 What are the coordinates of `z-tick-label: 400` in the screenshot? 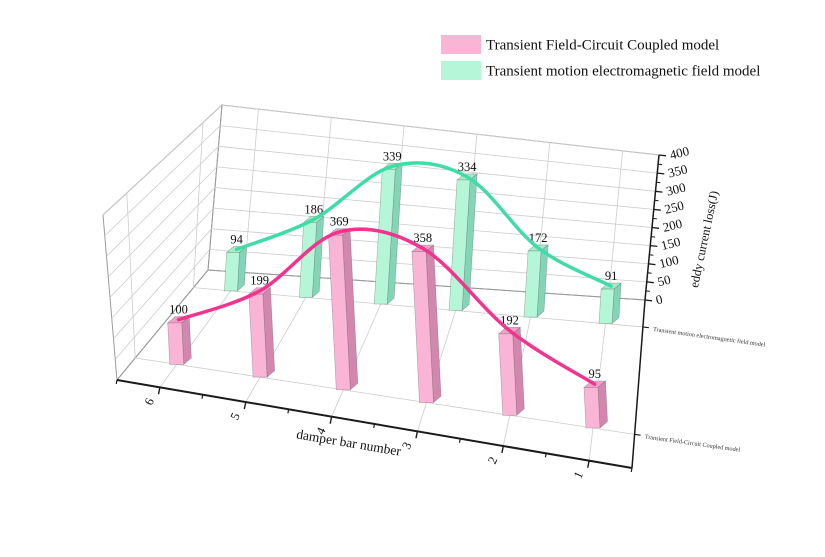 It's located at (679, 152).